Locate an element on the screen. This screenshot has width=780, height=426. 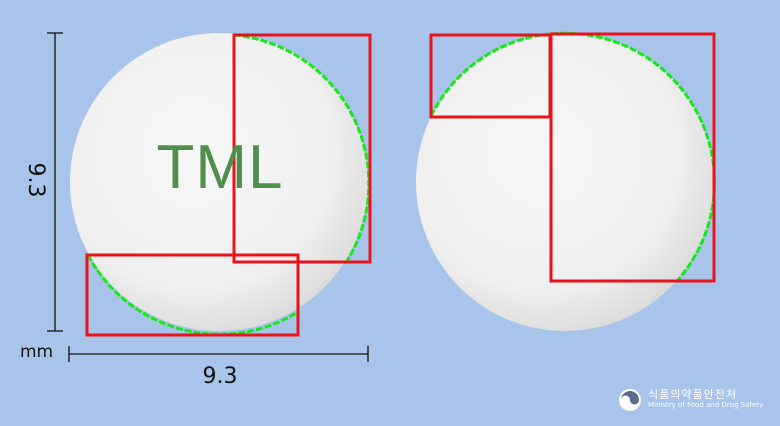
edge-arc-back-right is located at coordinates (633, 156).